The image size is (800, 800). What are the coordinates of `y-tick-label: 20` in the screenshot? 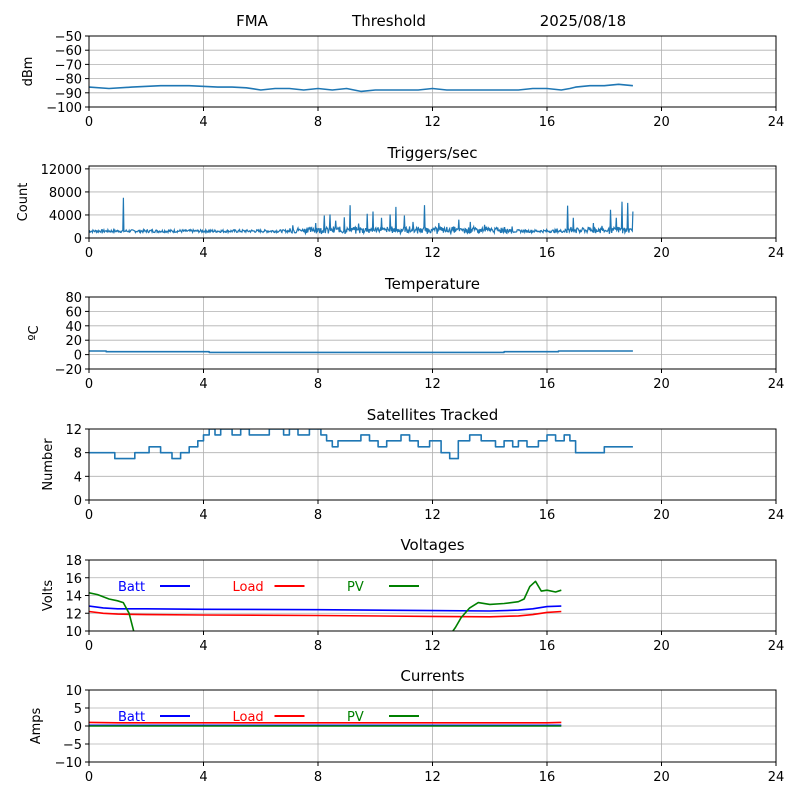 It's located at (73, 341).